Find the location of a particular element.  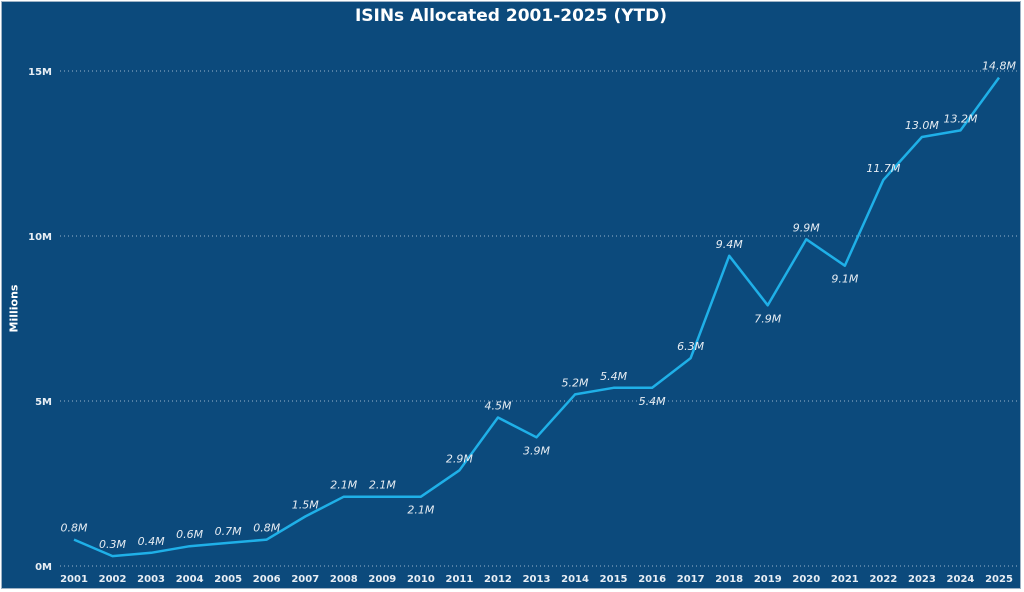

data-label: 9.4M is located at coordinates (729, 244).